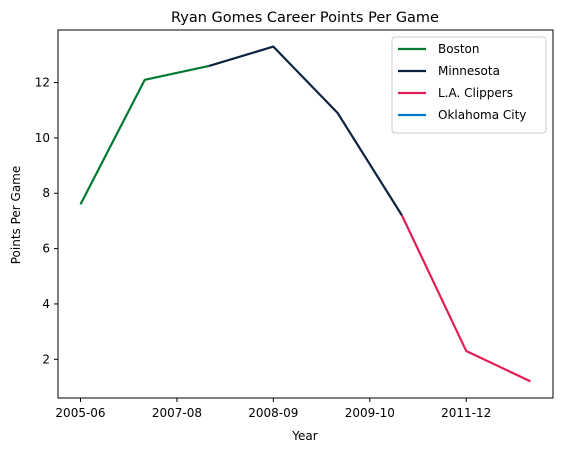 This screenshot has height=453, width=566. Describe the element at coordinates (466, 413) in the screenshot. I see `x-tick-label: 2011-12` at that location.